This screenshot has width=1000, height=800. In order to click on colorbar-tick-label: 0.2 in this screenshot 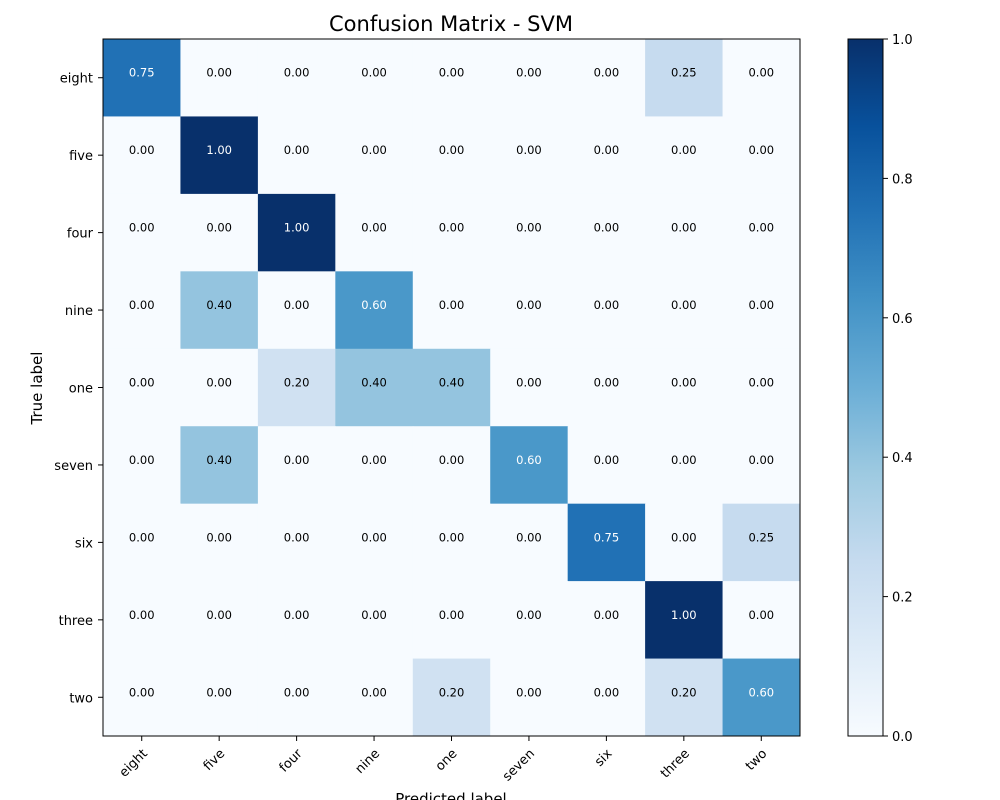, I will do `click(902, 598)`.